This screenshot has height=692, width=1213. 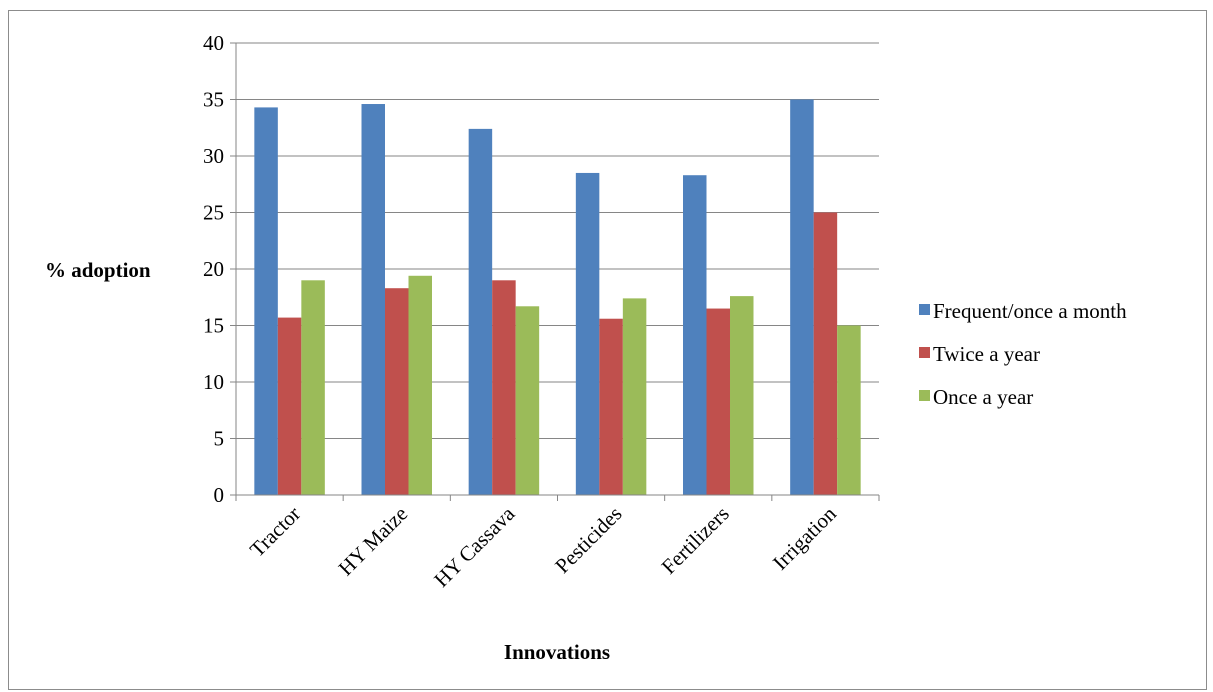 I want to click on y-tick-label: 35, so click(x=213, y=100).